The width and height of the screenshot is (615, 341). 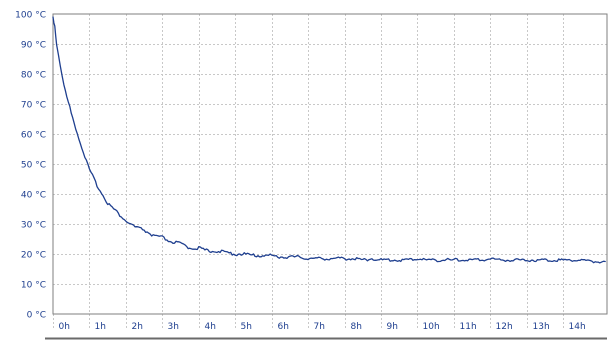 What do you see at coordinates (137, 327) in the screenshot?
I see `x-tick-label: 2h` at bounding box center [137, 327].